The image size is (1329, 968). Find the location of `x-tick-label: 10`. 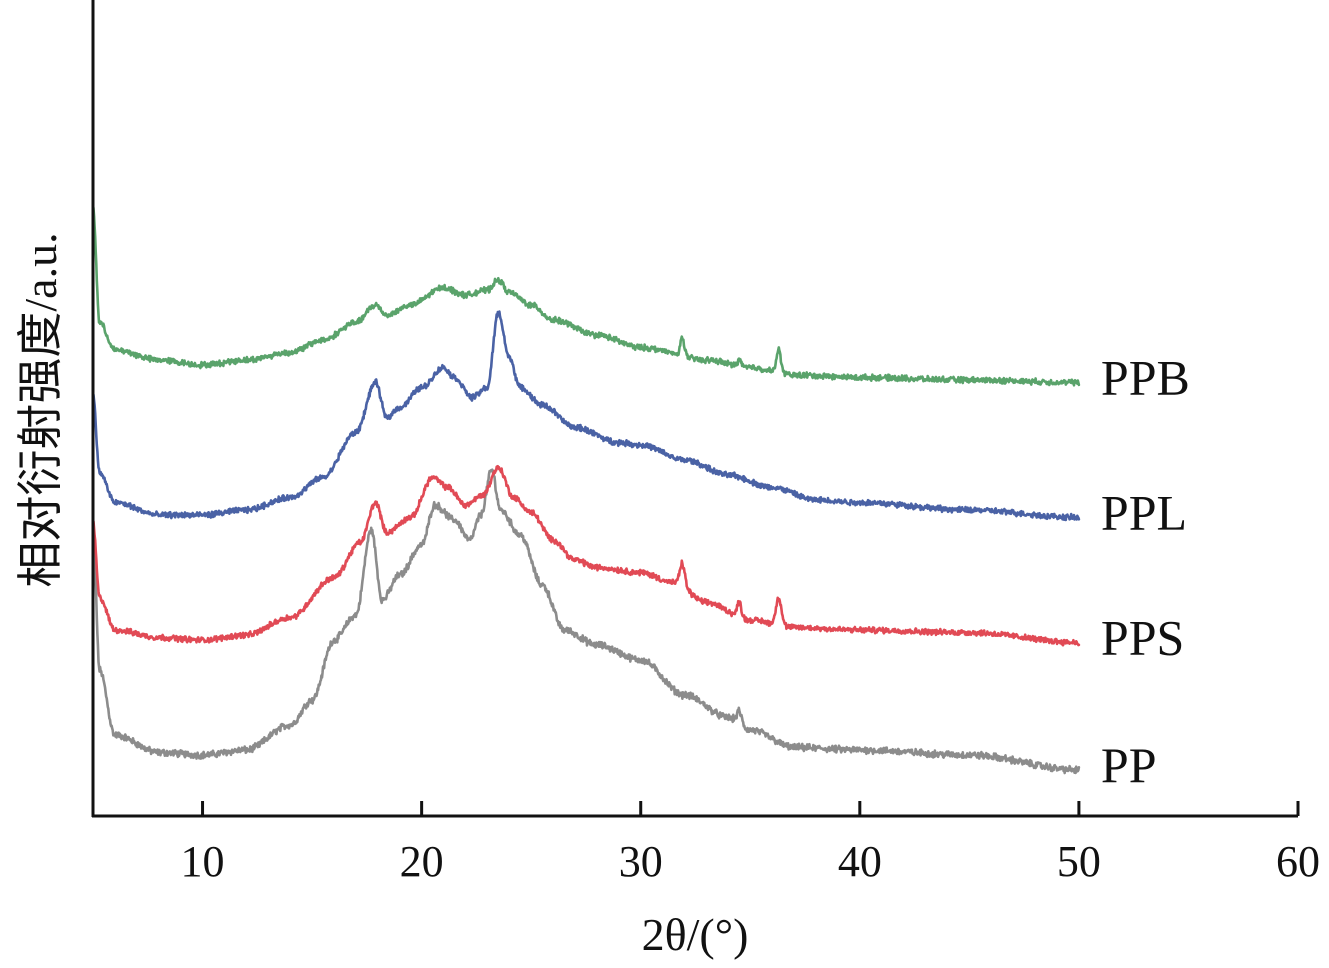

x-tick-label: 10 is located at coordinates (203, 861).